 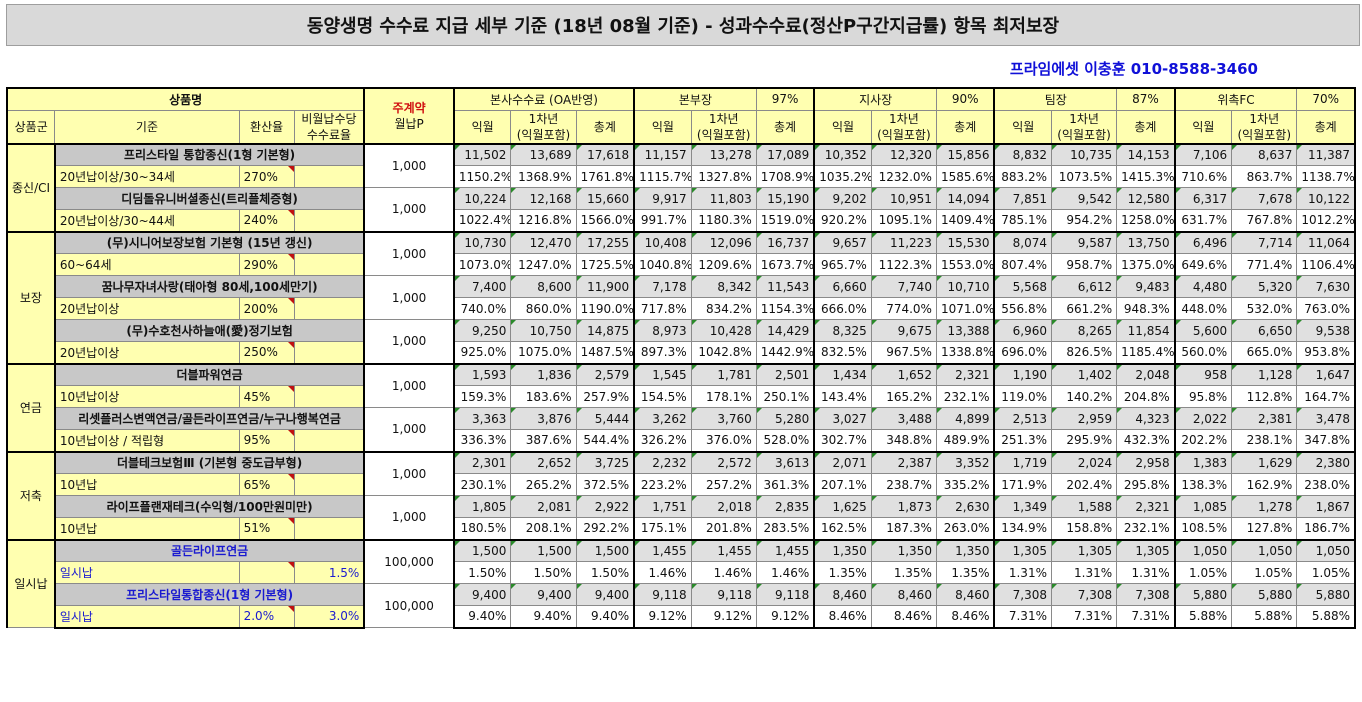 I want to click on product-name: 꿈나무자녀사랑(태아형 80세,100세만기), so click(x=210, y=286).